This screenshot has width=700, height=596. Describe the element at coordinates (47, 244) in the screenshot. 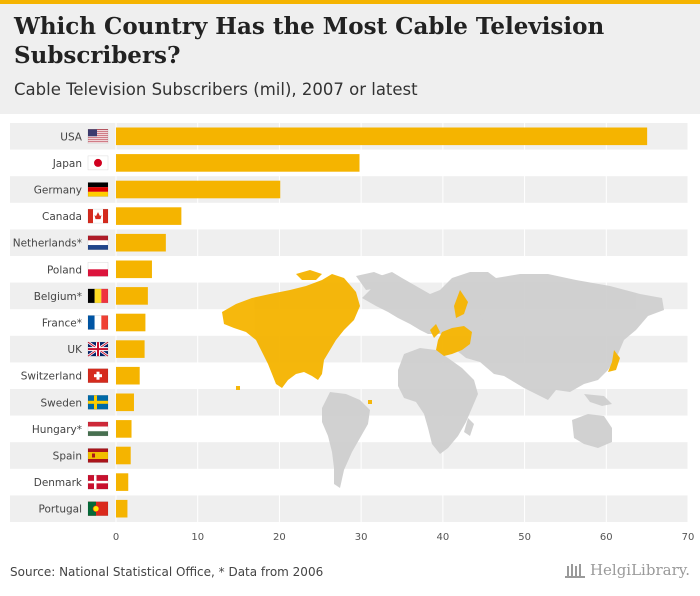

I see `category-label: Netherlands*` at that location.